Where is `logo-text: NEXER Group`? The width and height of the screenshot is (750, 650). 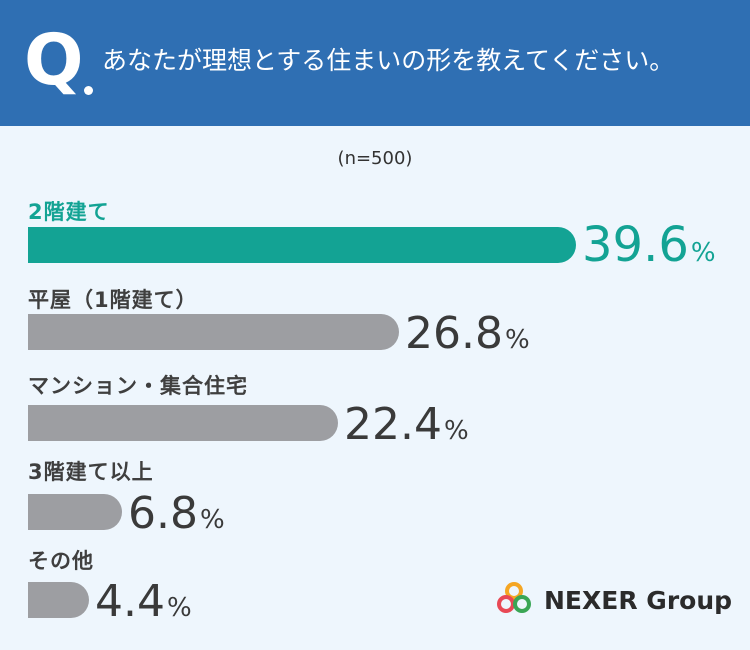
logo-text: NEXER Group is located at coordinates (638, 600).